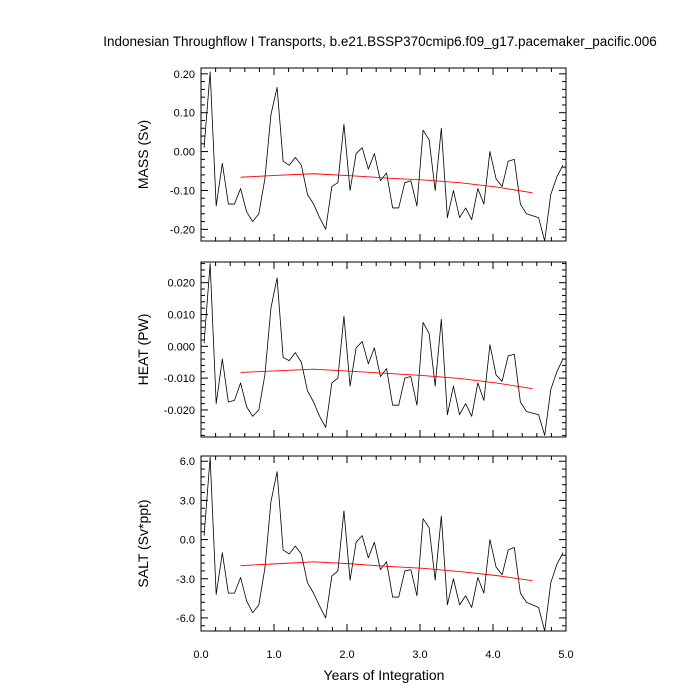  I want to click on y-tick-label: 6.0, so click(187, 462).